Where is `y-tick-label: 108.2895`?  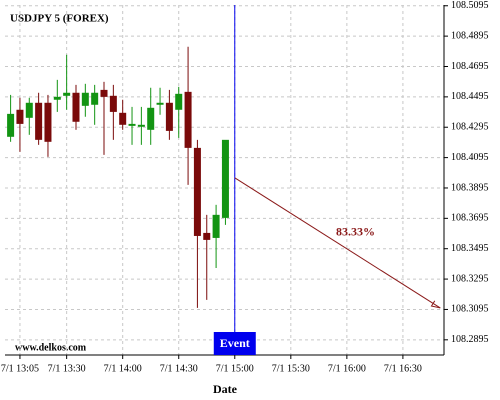
y-tick-label: 108.2895 is located at coordinates (470, 339).